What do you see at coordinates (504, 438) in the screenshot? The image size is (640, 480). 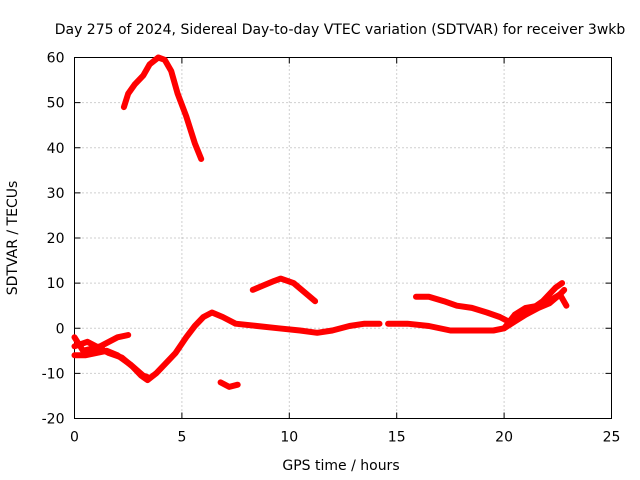 I see `x-tick-label: 20` at bounding box center [504, 438].